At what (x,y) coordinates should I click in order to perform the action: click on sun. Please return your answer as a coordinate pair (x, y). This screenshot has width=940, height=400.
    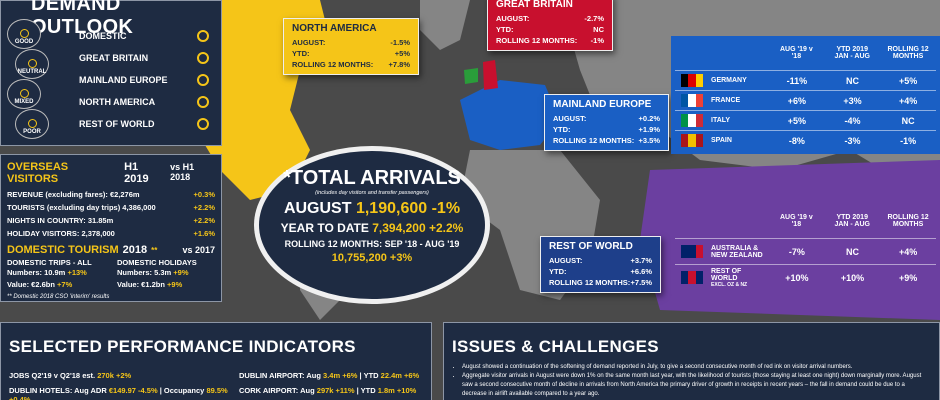
    Looking at the image, I should click on (32, 63).